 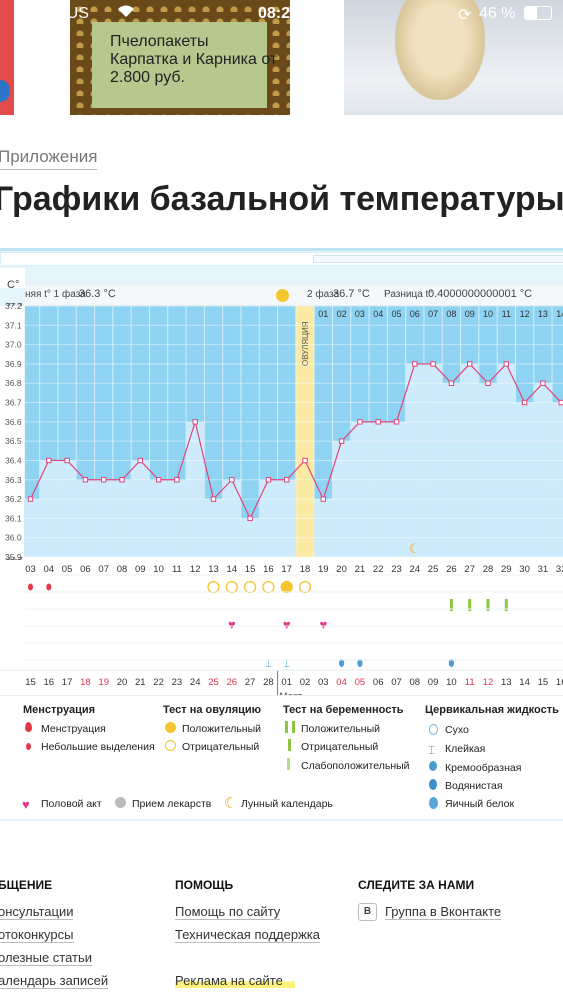 What do you see at coordinates (120, 802) in the screenshot?
I see `pill-icon` at bounding box center [120, 802].